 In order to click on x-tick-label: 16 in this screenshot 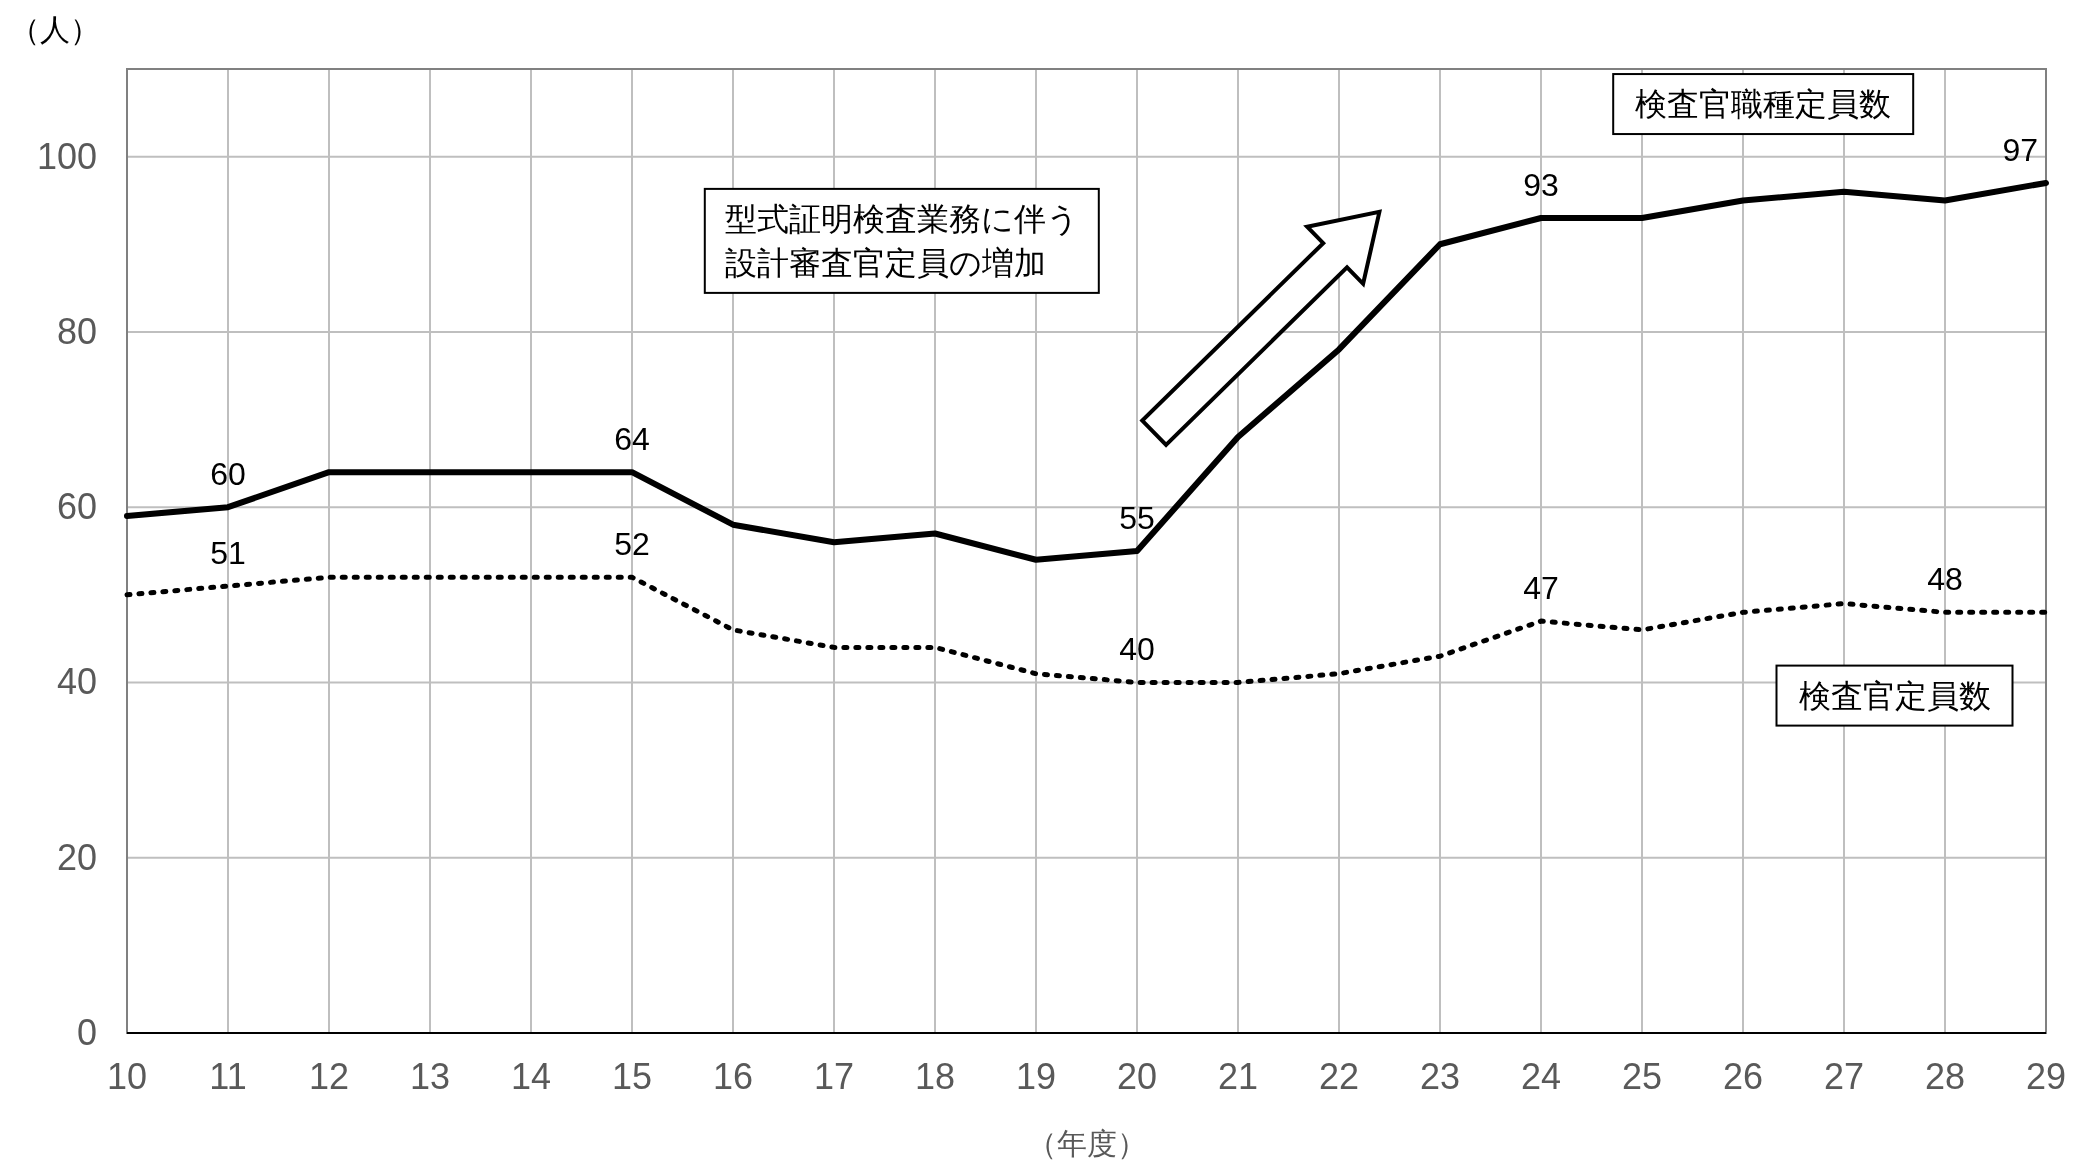, I will do `click(733, 1076)`.